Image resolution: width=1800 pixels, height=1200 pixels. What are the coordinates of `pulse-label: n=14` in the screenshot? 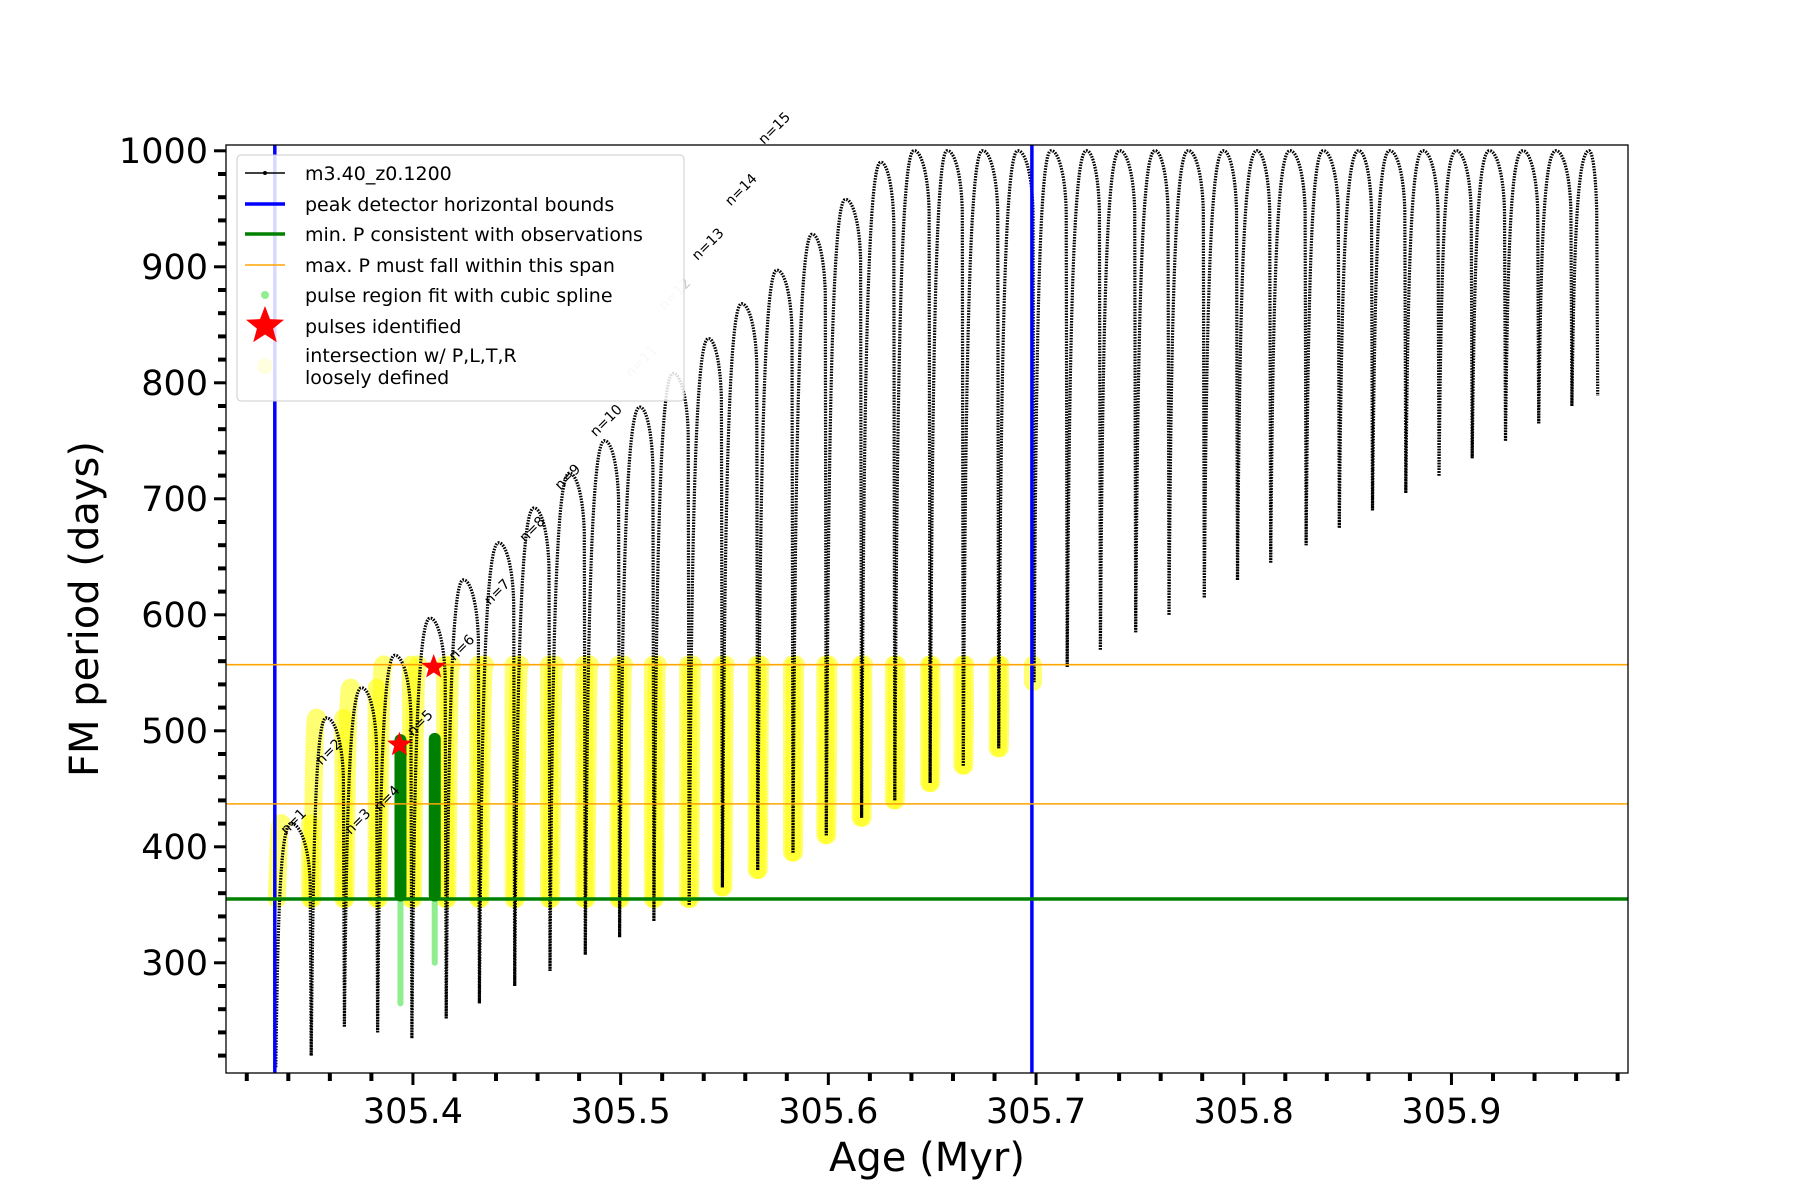 It's located at (741, 190).